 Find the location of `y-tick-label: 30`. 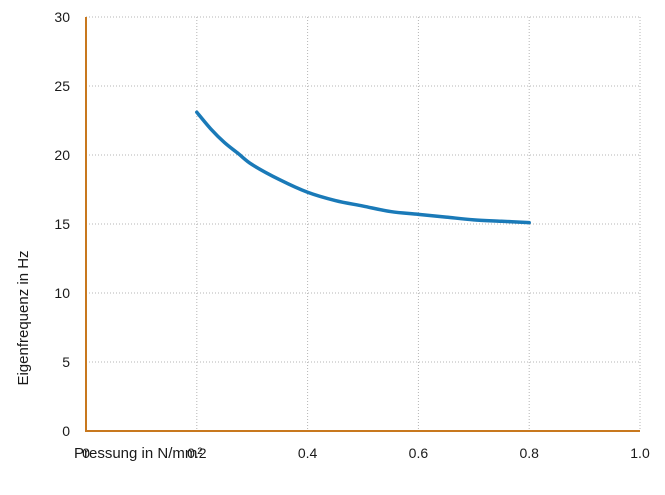

y-tick-label: 30 is located at coordinates (62, 17).